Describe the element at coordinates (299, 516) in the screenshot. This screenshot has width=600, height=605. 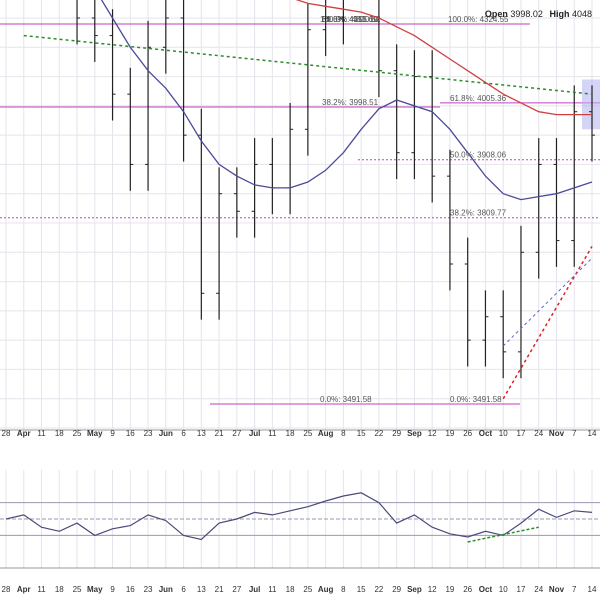
I see `oscillator-line` at that location.